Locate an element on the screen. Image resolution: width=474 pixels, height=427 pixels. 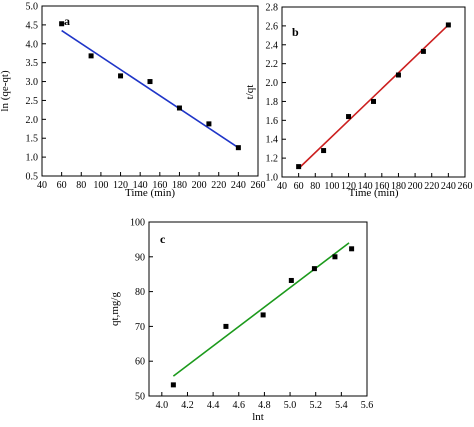
y-tick-label: 4.0 is located at coordinates (32, 44).